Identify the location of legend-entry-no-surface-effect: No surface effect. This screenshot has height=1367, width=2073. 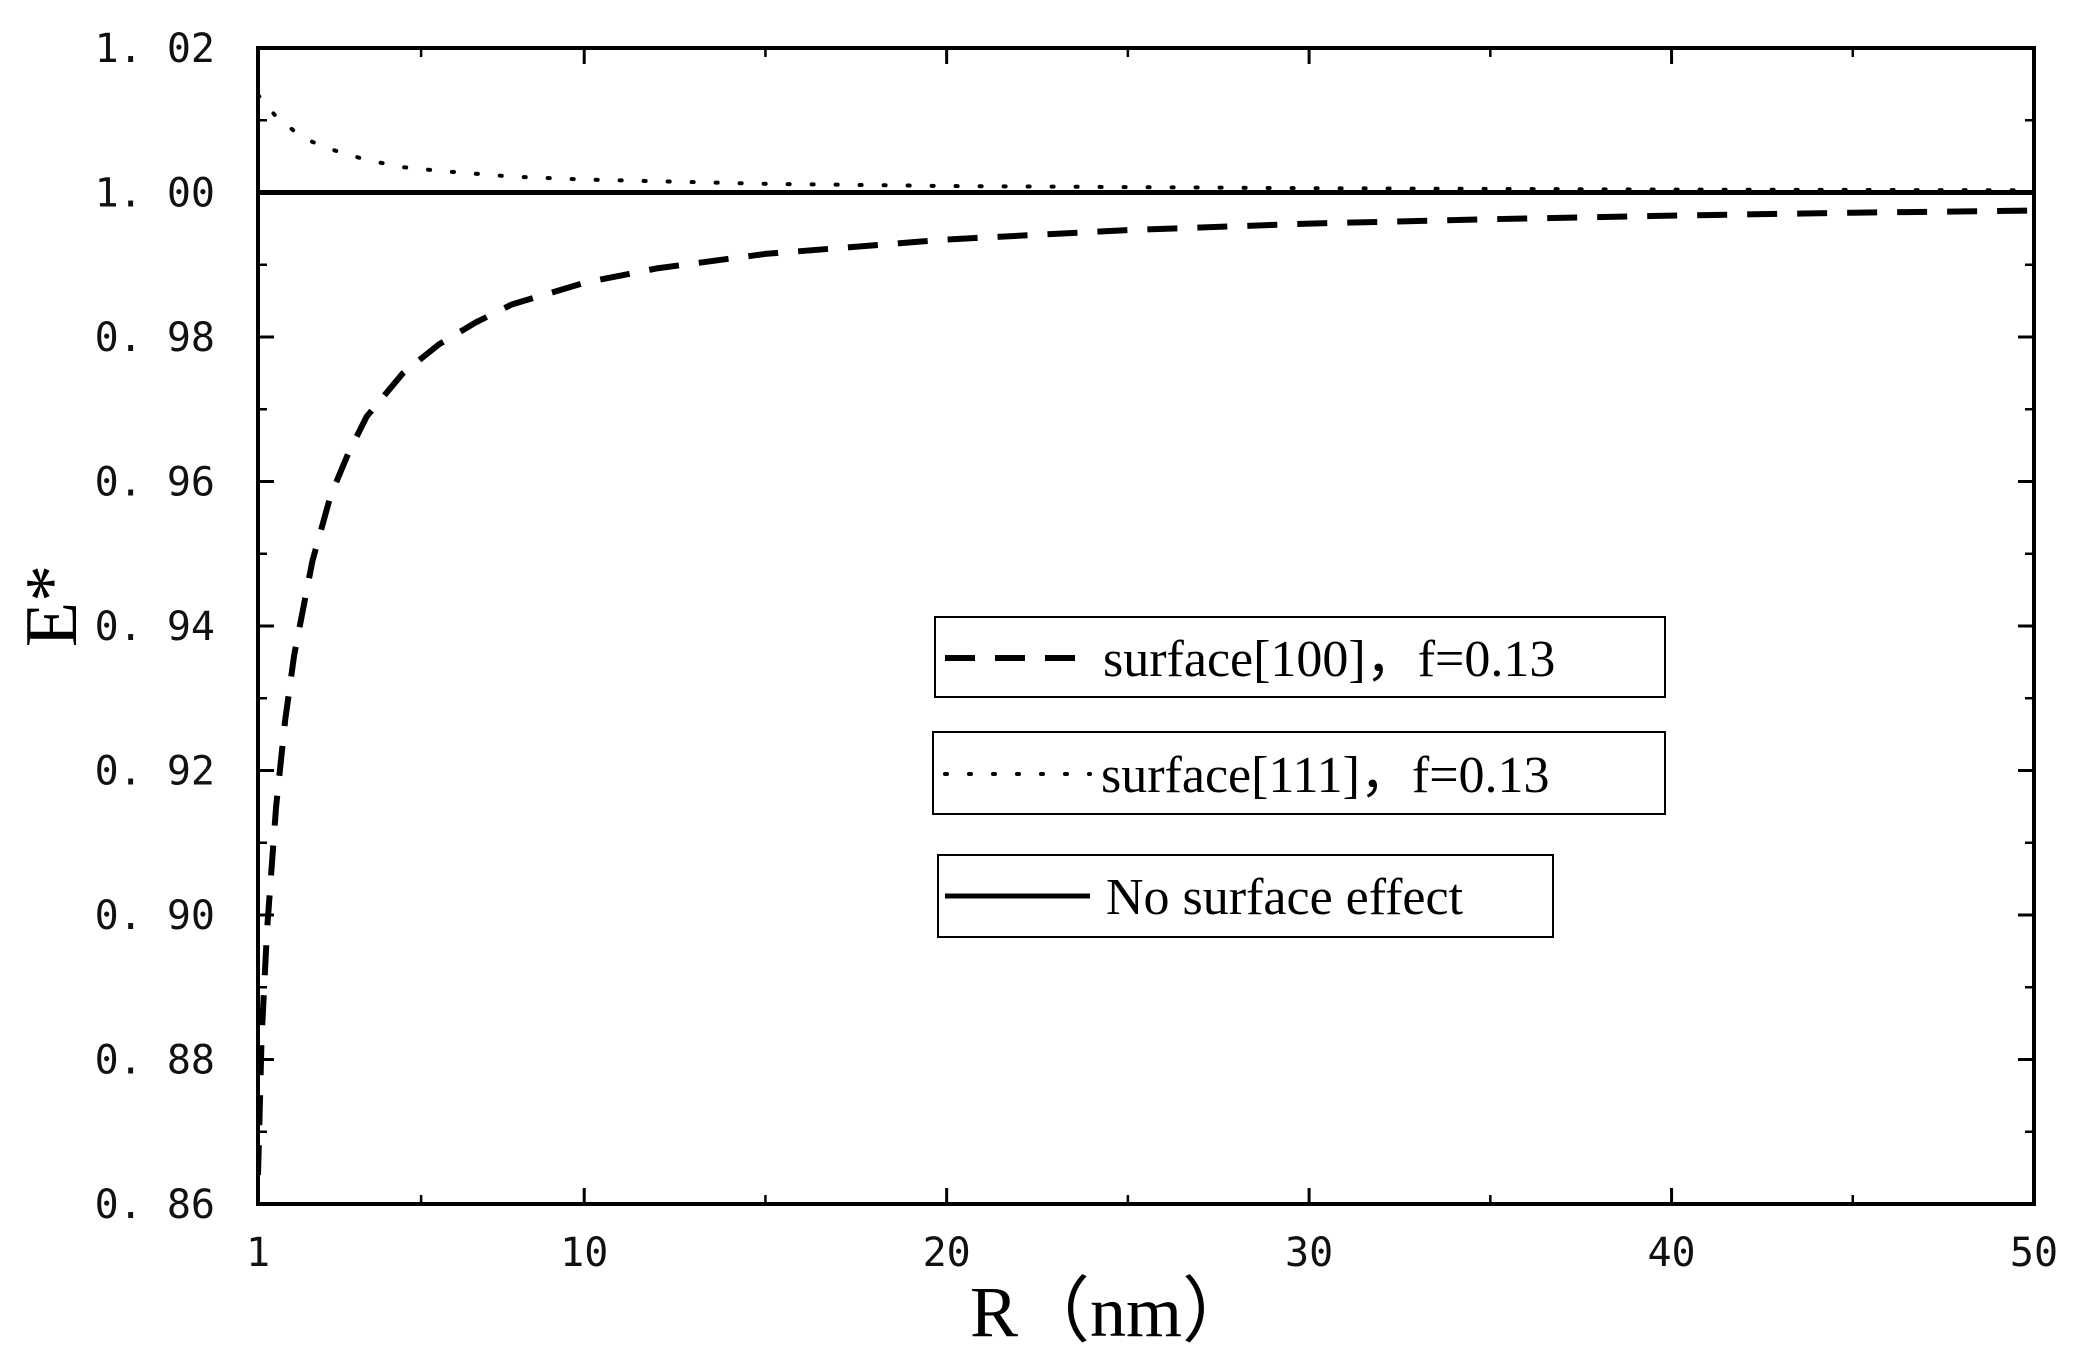
(1245, 896).